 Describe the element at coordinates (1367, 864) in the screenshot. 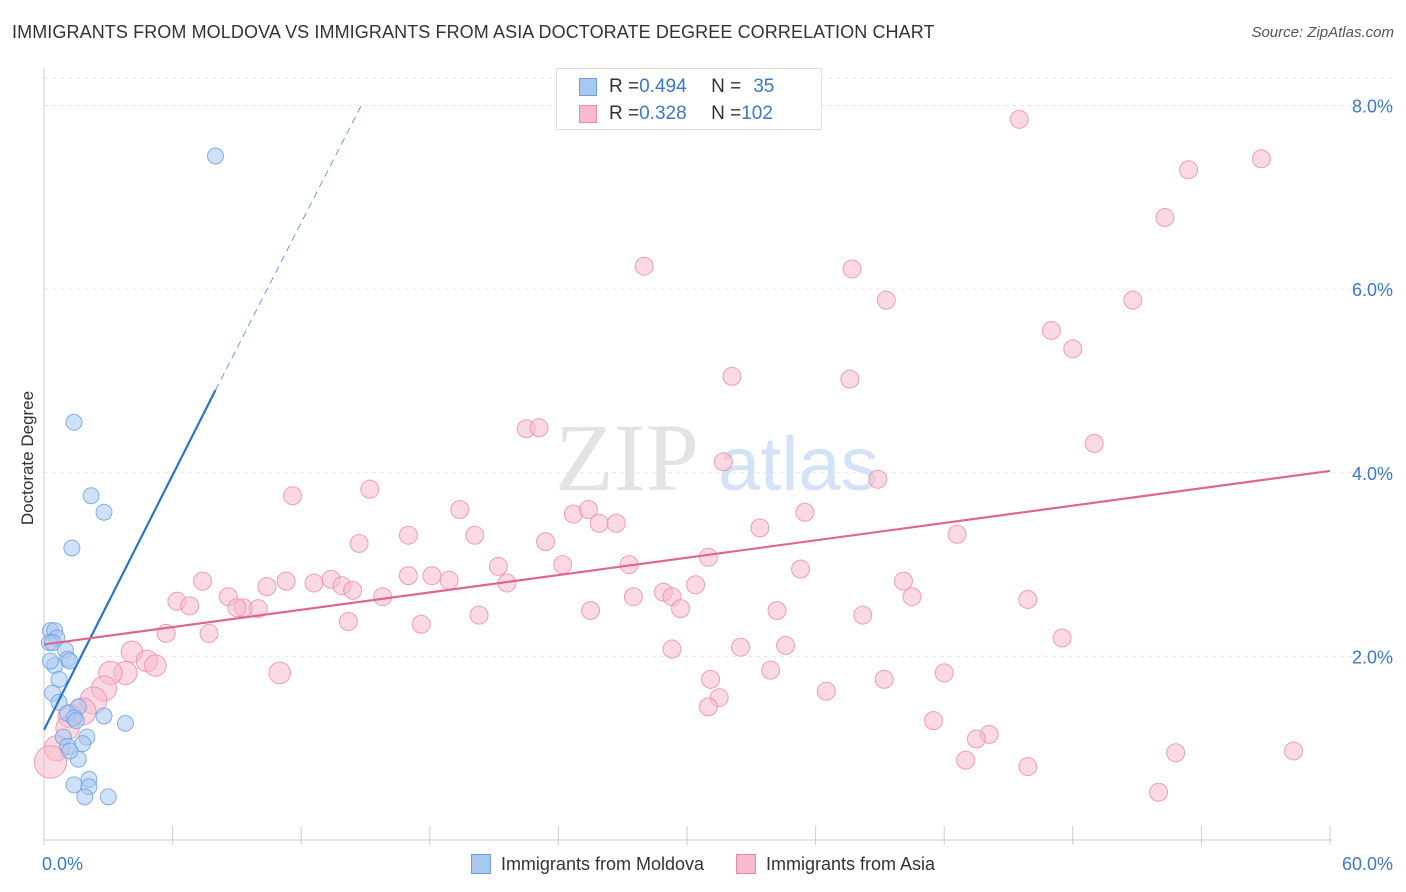

I see `x-tick-label-max: 60.0%` at that location.